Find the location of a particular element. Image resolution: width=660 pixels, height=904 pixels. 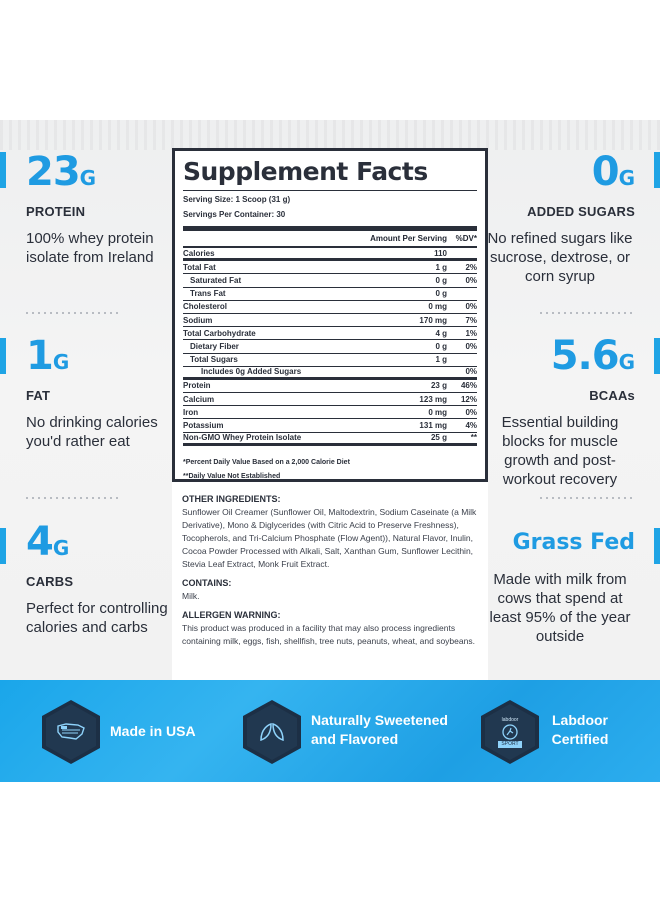

runner-icon is located at coordinates (510, 731).